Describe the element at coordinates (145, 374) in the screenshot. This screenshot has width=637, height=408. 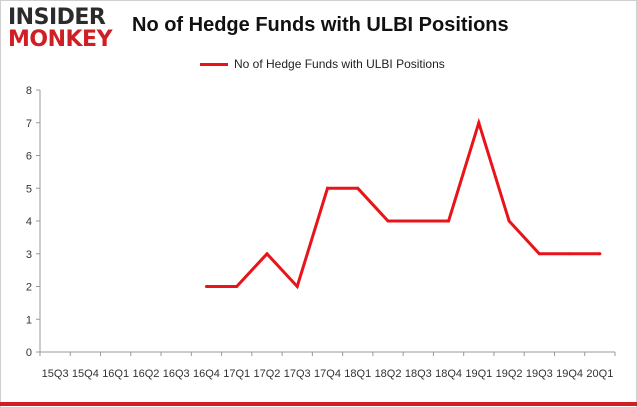
I see `x-tick-label: 16Q2` at that location.